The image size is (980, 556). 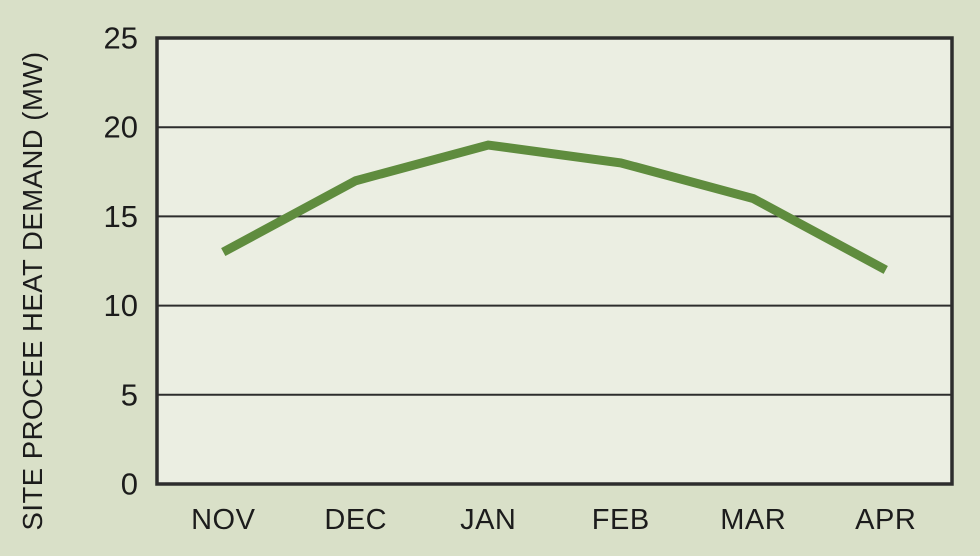 I want to click on x-tick-label-apr: APR, so click(x=885, y=520).